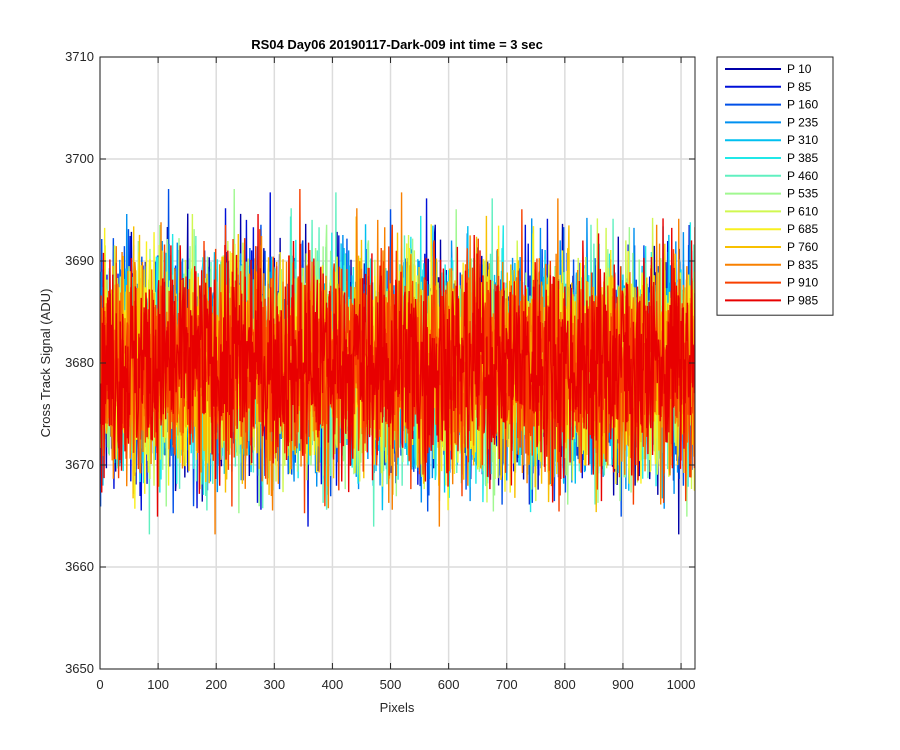  What do you see at coordinates (681, 684) in the screenshot?
I see `x-tick-label: 1000` at bounding box center [681, 684].